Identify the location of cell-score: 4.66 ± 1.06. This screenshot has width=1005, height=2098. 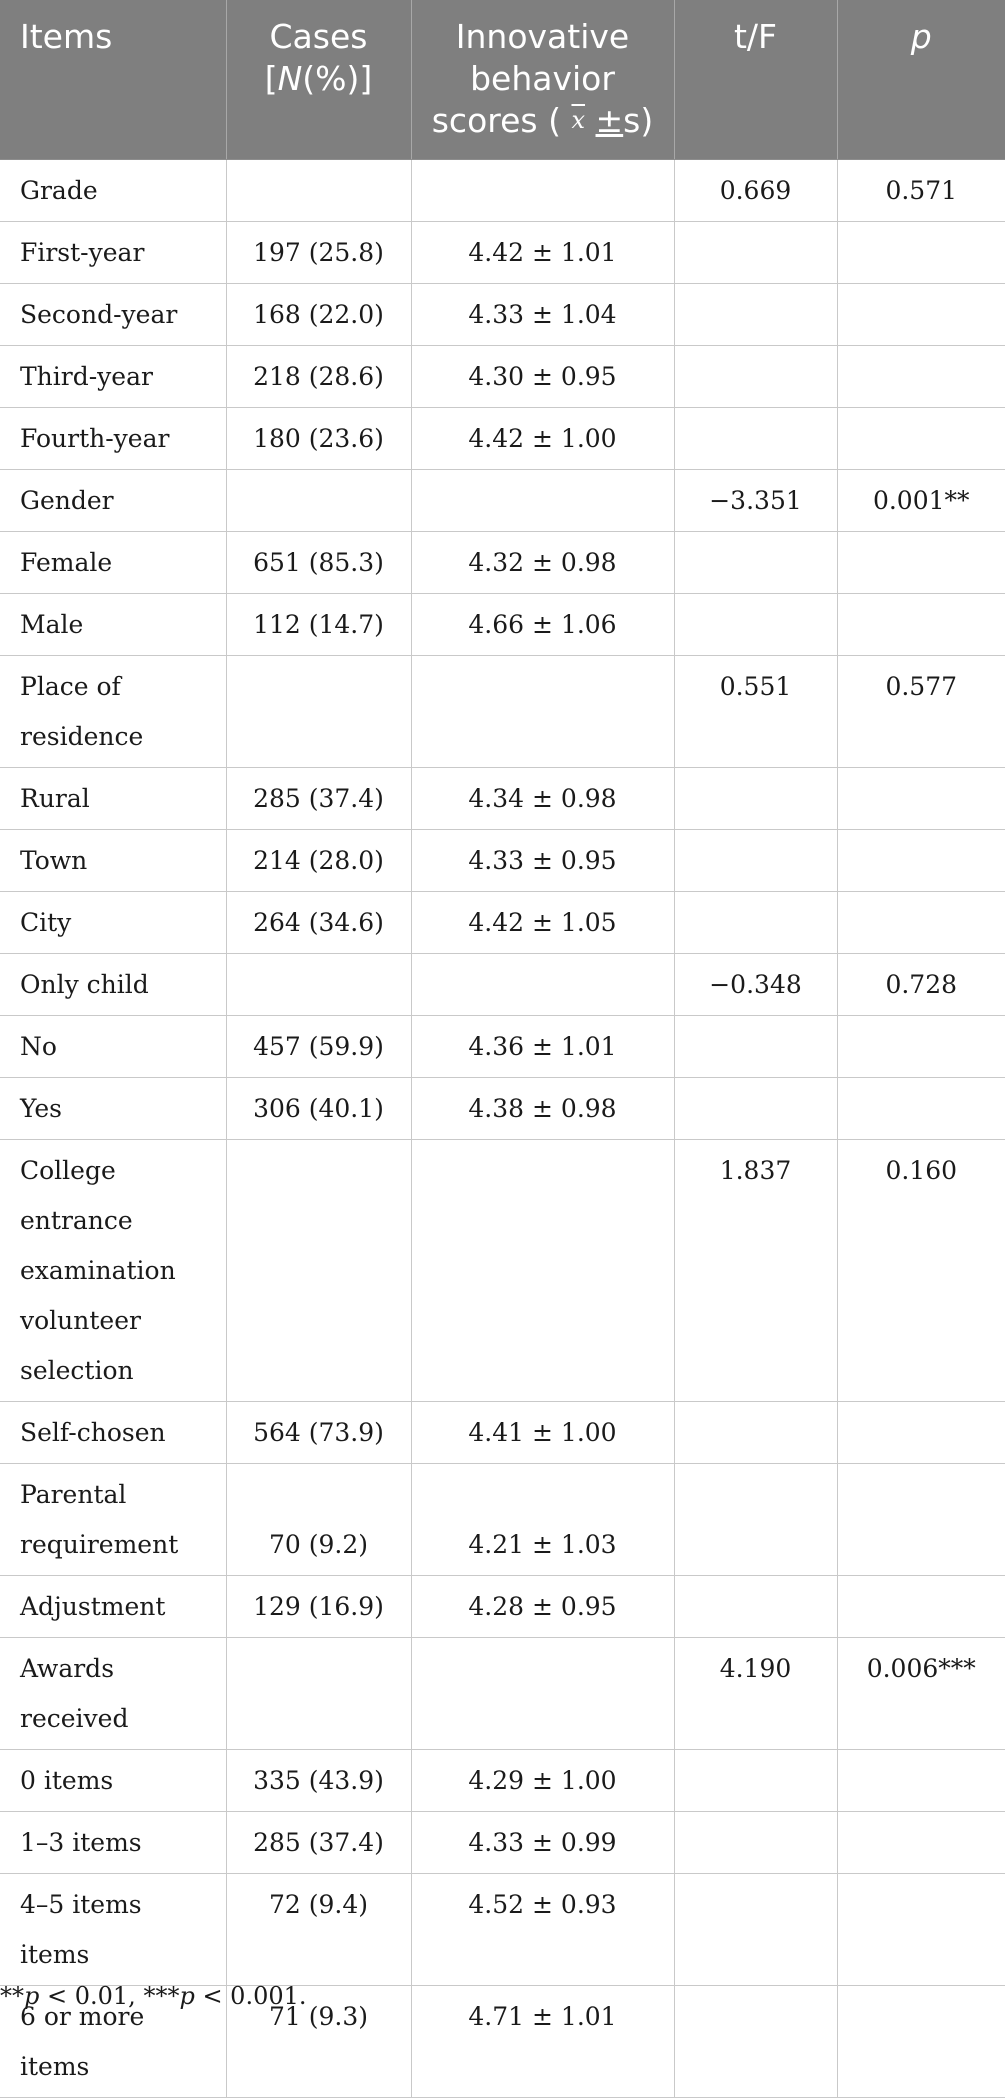
(542, 624).